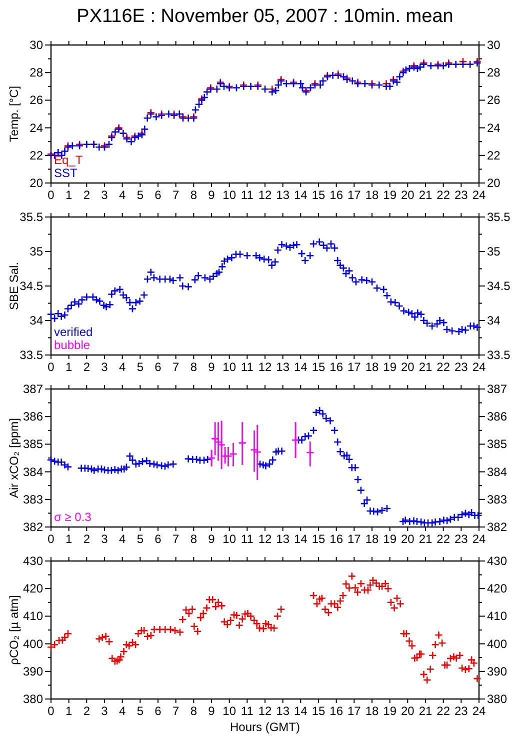 This screenshot has height=739, width=515. What do you see at coordinates (37, 100) in the screenshot?
I see `y-tick-label: 26` at bounding box center [37, 100].